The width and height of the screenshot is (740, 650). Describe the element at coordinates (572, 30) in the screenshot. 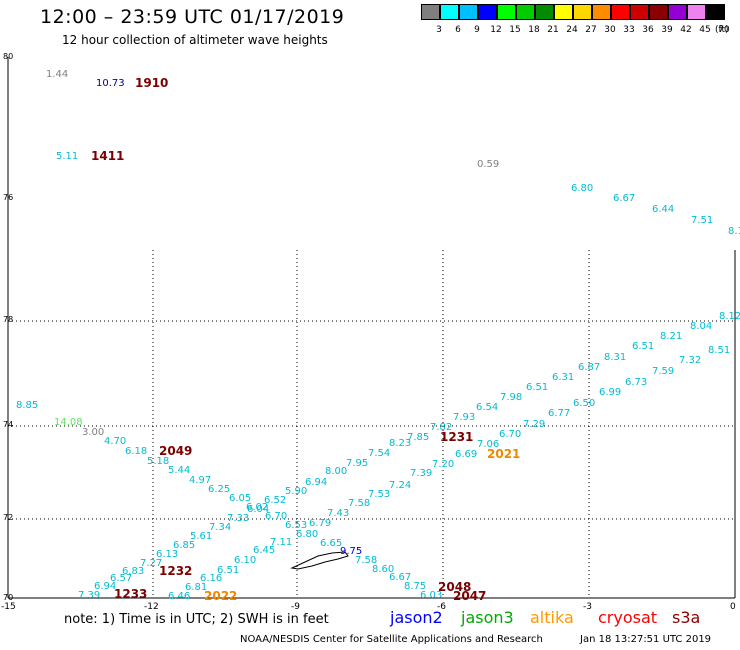

I see `legend-swatch-label: 24` at that location.